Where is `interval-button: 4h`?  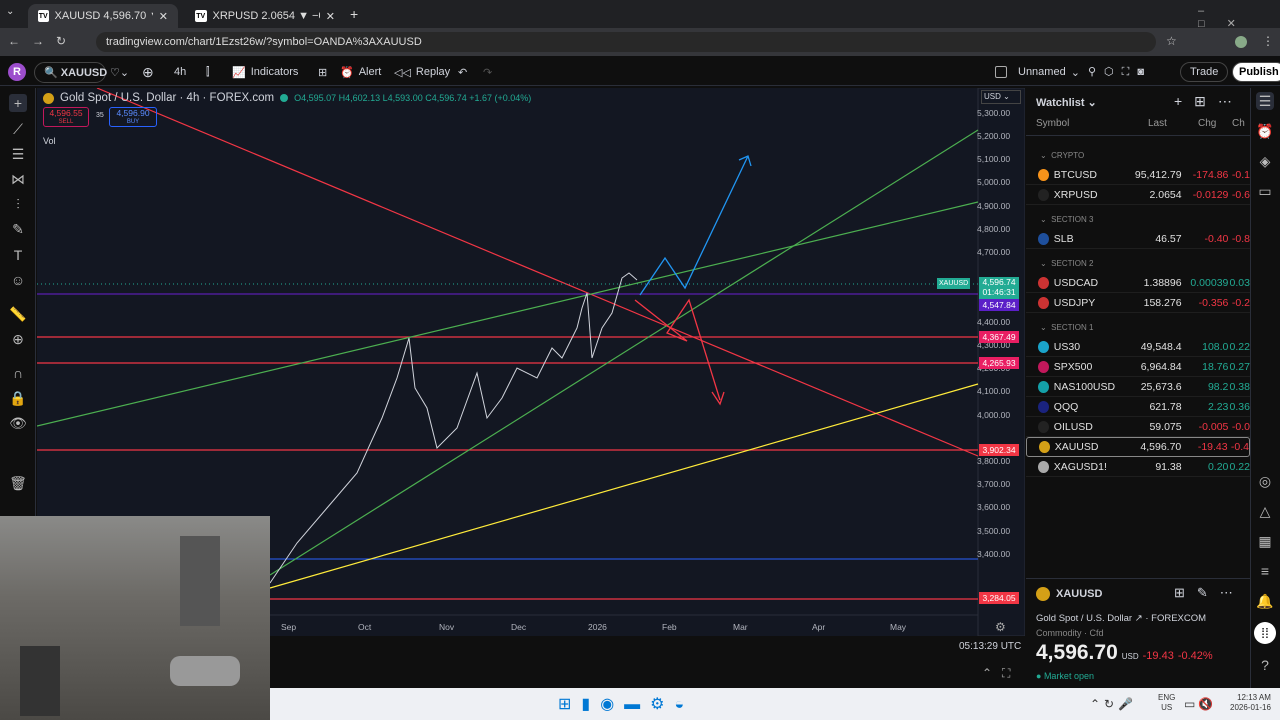
interval-button: 4h is located at coordinates (180, 72).